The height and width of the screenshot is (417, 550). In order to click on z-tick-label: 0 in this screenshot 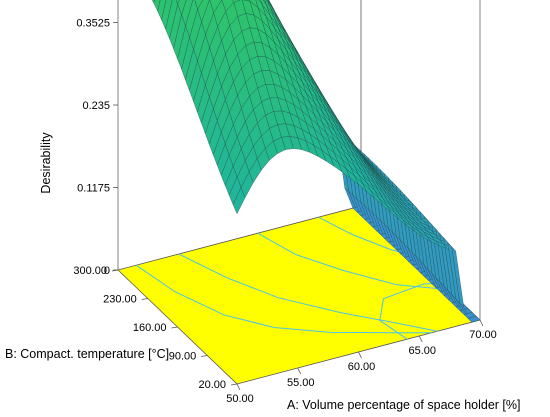, I will do `click(107, 271)`.